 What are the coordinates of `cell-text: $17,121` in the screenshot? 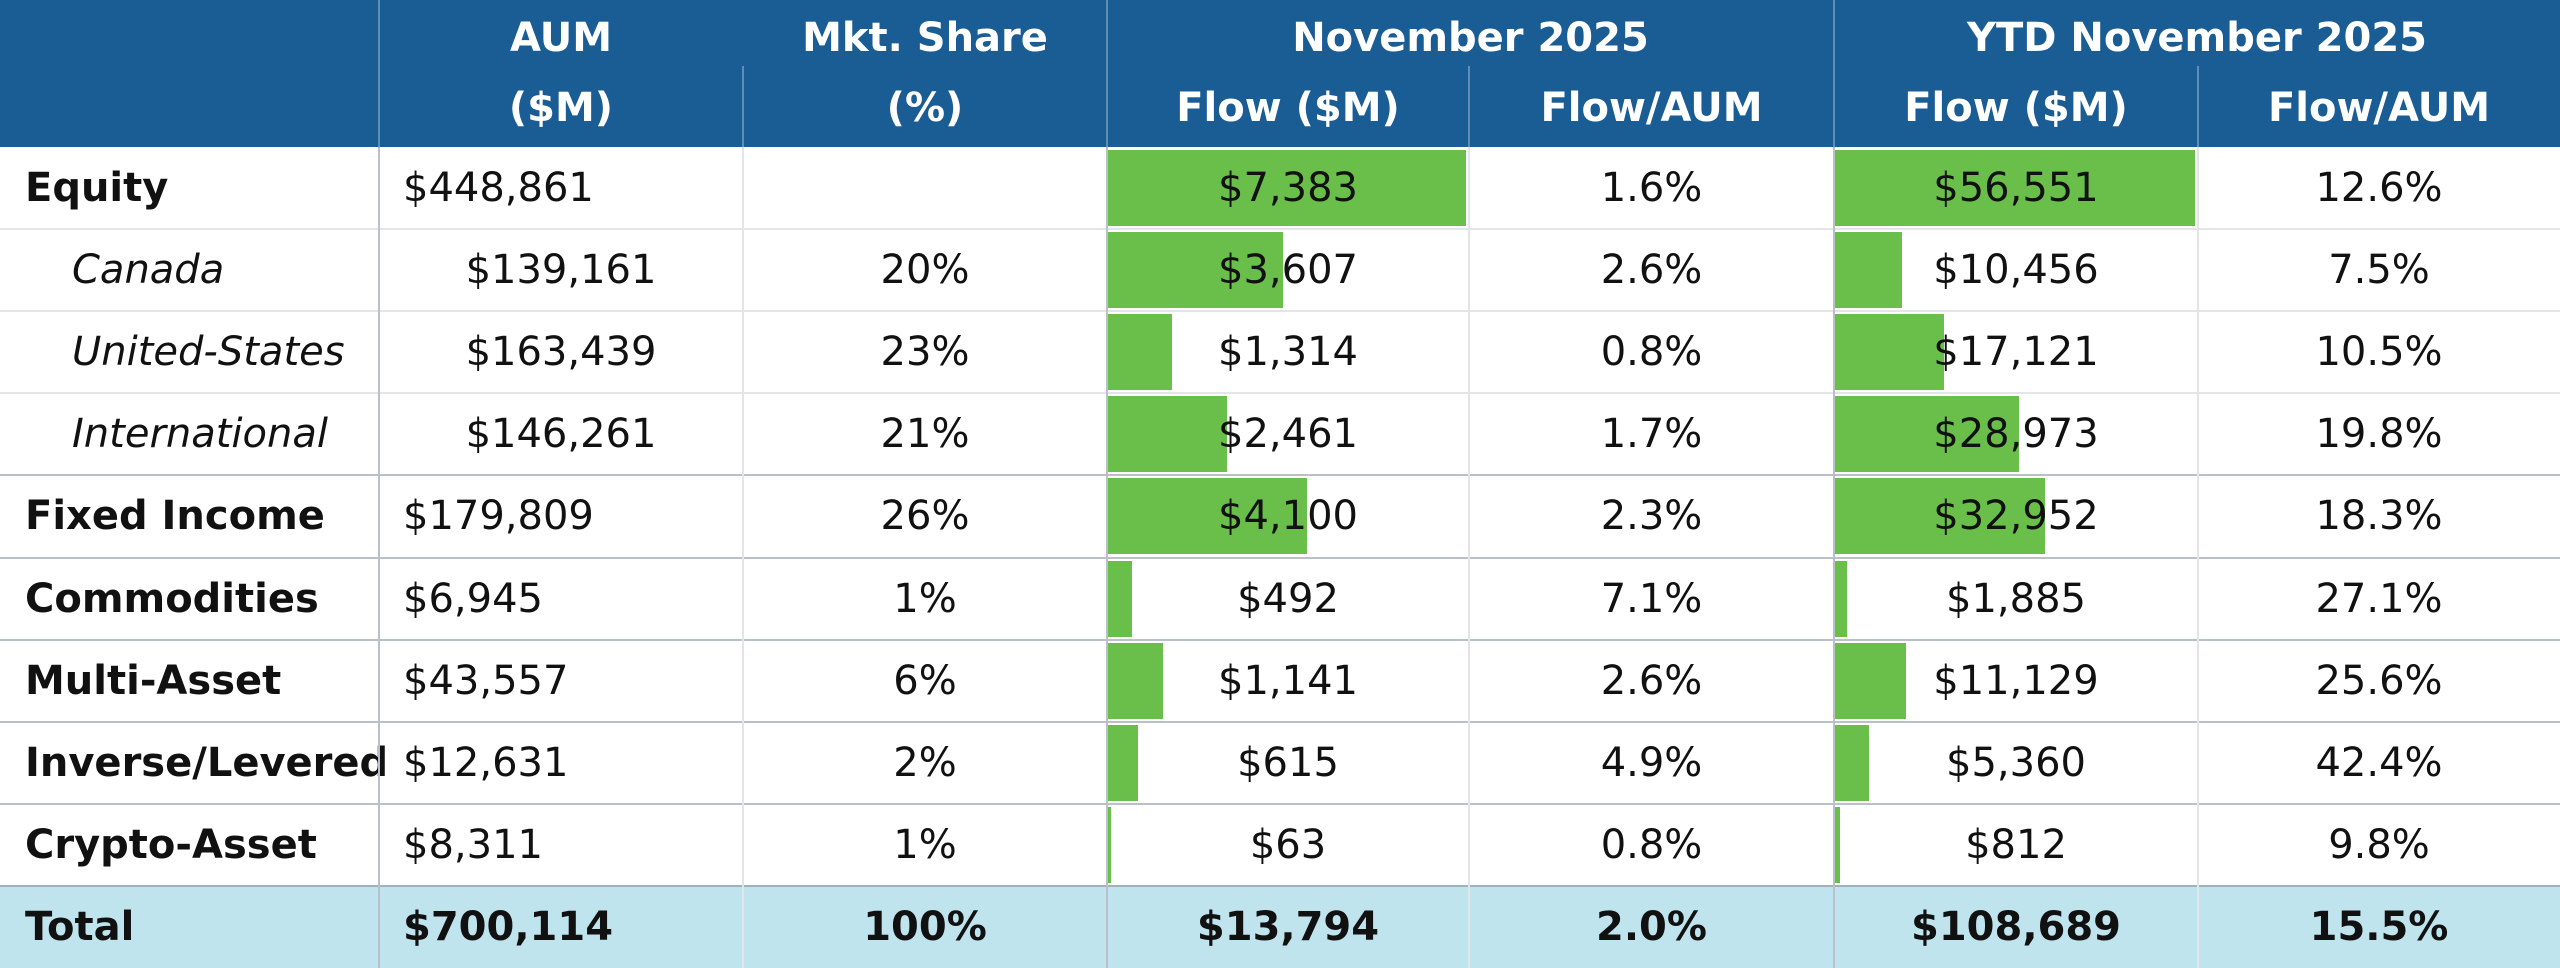 It's located at (2016, 352).